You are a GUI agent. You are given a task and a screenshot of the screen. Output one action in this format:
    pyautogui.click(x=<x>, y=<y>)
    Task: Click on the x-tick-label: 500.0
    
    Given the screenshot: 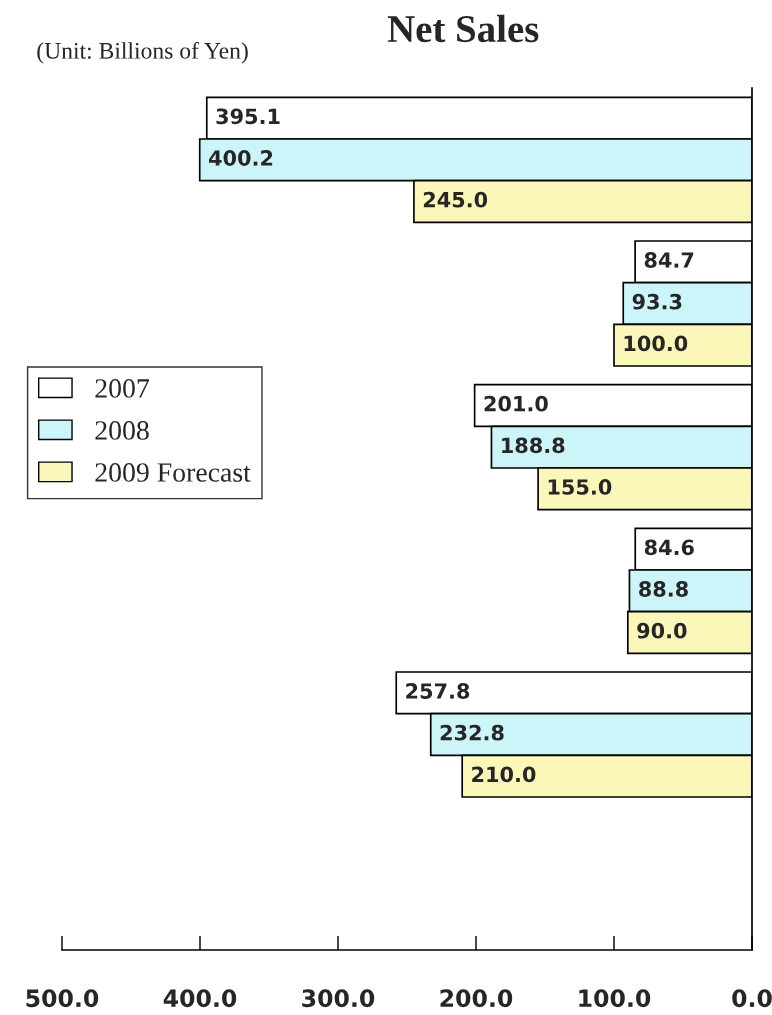 What is the action you would take?
    pyautogui.click(x=62, y=998)
    